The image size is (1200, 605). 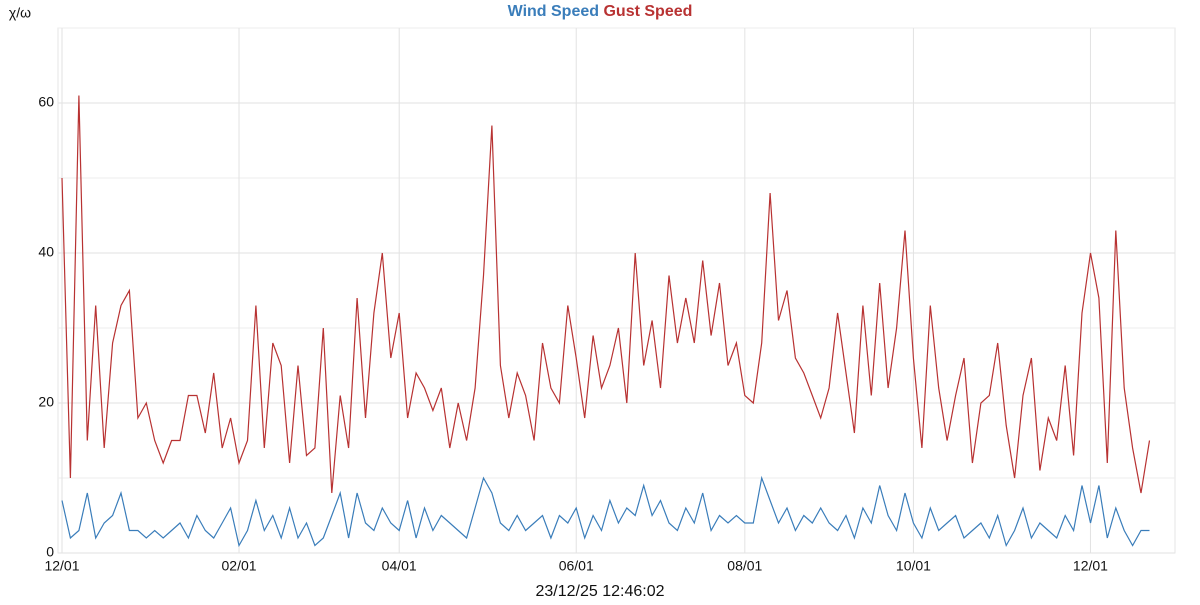 What do you see at coordinates (553, 11) in the screenshot?
I see `legend-entry: Wind Speed` at bounding box center [553, 11].